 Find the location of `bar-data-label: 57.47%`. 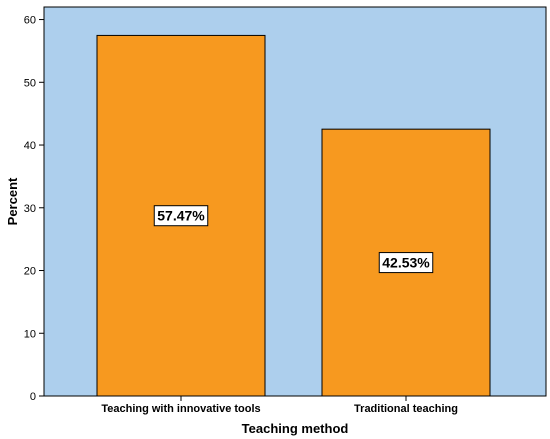

bar-data-label: 57.47% is located at coordinates (181, 216).